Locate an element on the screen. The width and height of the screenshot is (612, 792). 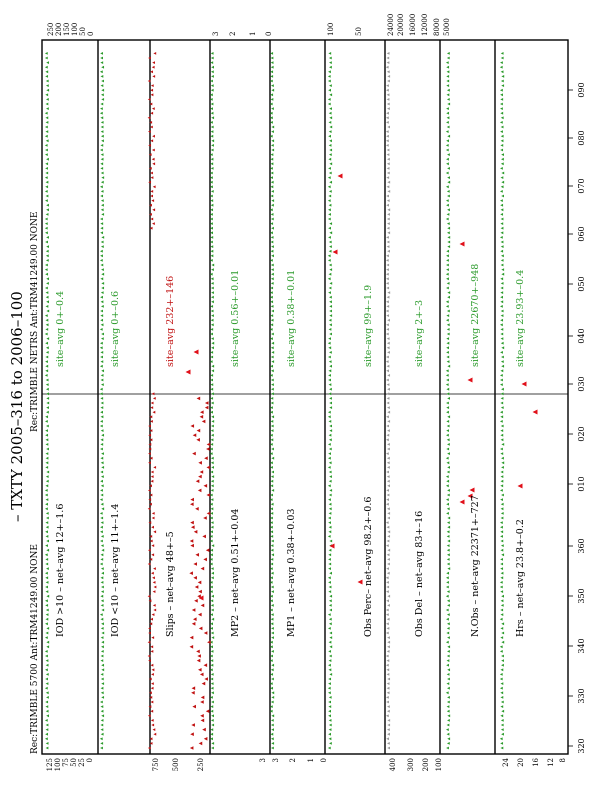
y-tick-left-label: 200 is located at coordinates (426, 764).